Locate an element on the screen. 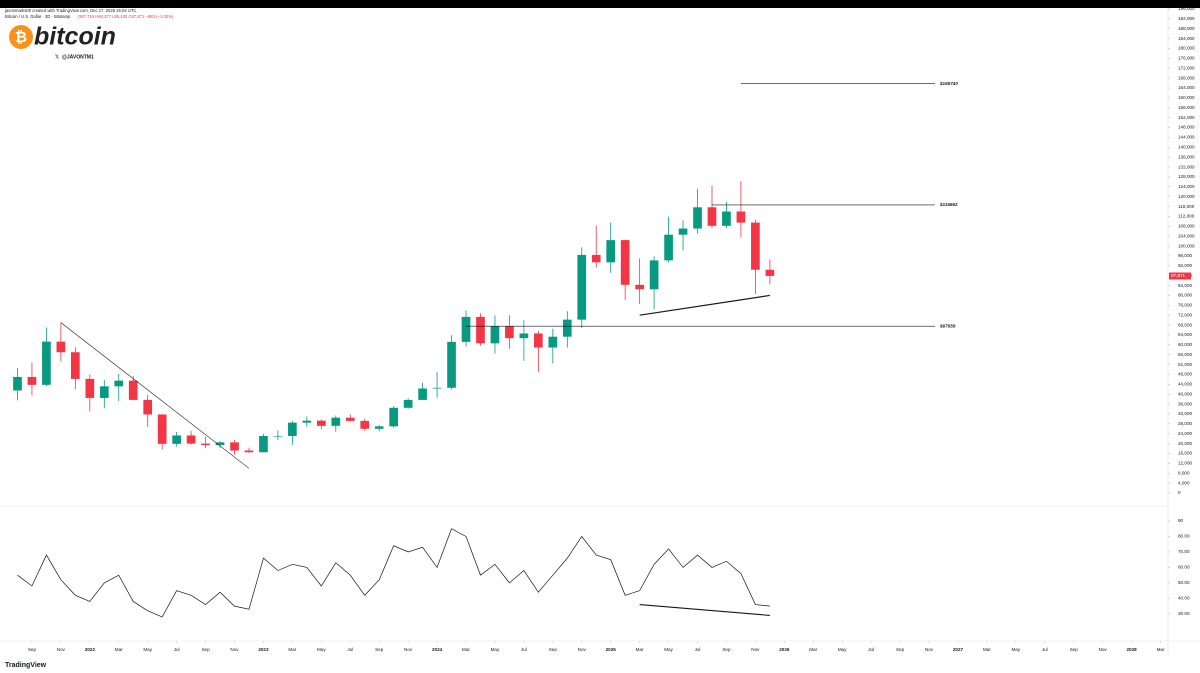 This screenshot has width=1200, height=673. y-tick-label: 184,000 is located at coordinates (1186, 38).